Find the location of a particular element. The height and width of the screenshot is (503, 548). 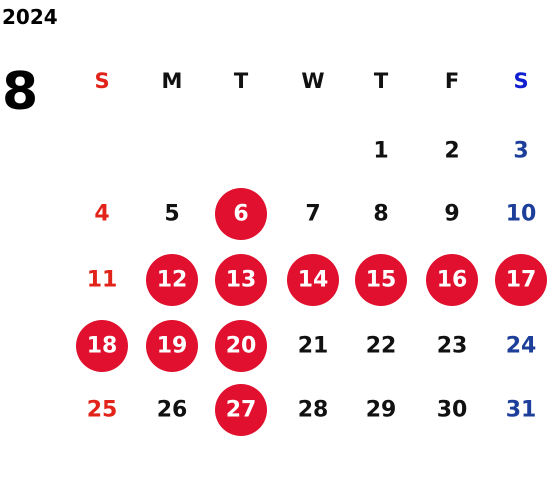

day: 14 is located at coordinates (313, 280).